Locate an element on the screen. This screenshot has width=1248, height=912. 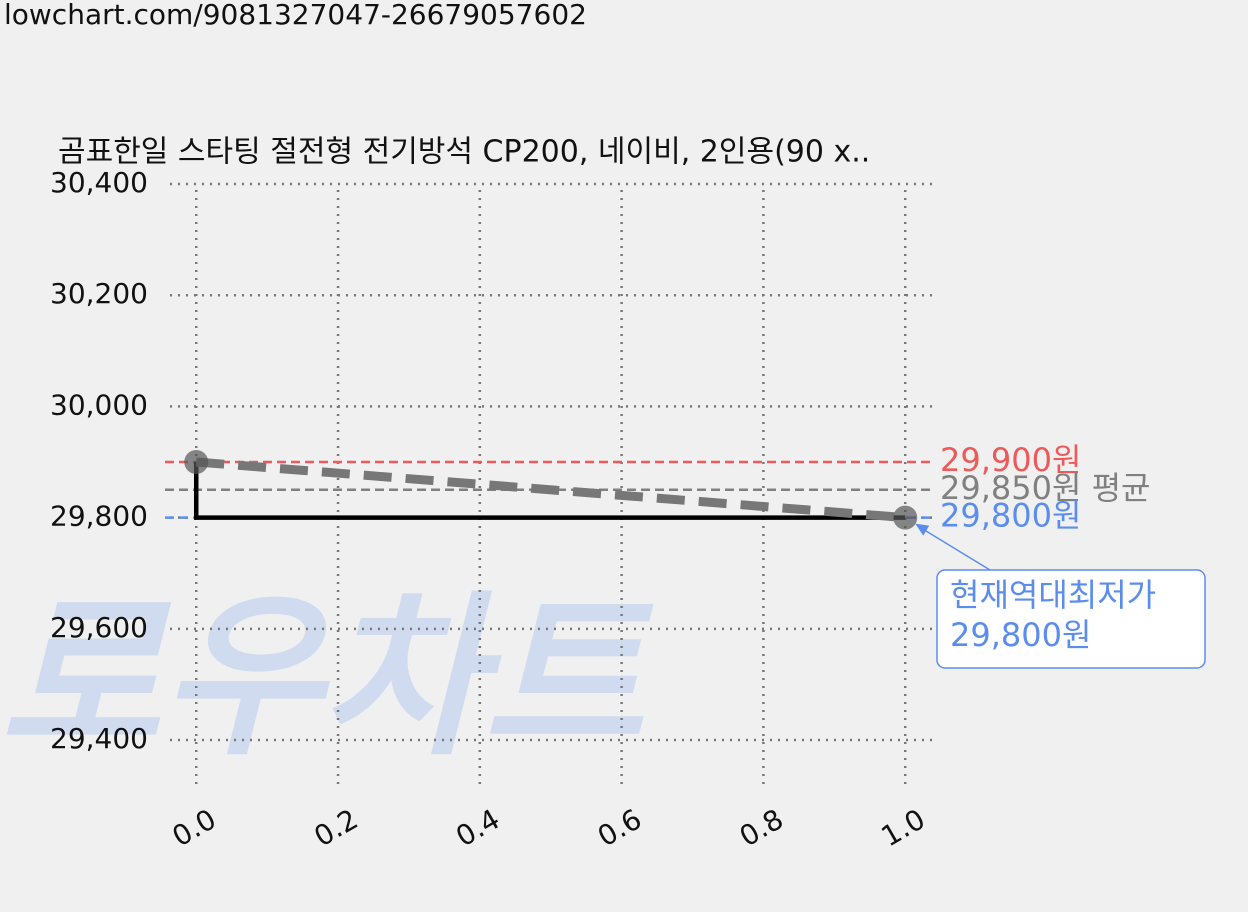
chart-title: 곰표한일 스타팅 절전형 전기방석 CP200, 네이비, 2인용(90 x.. is located at coordinates (464, 152).